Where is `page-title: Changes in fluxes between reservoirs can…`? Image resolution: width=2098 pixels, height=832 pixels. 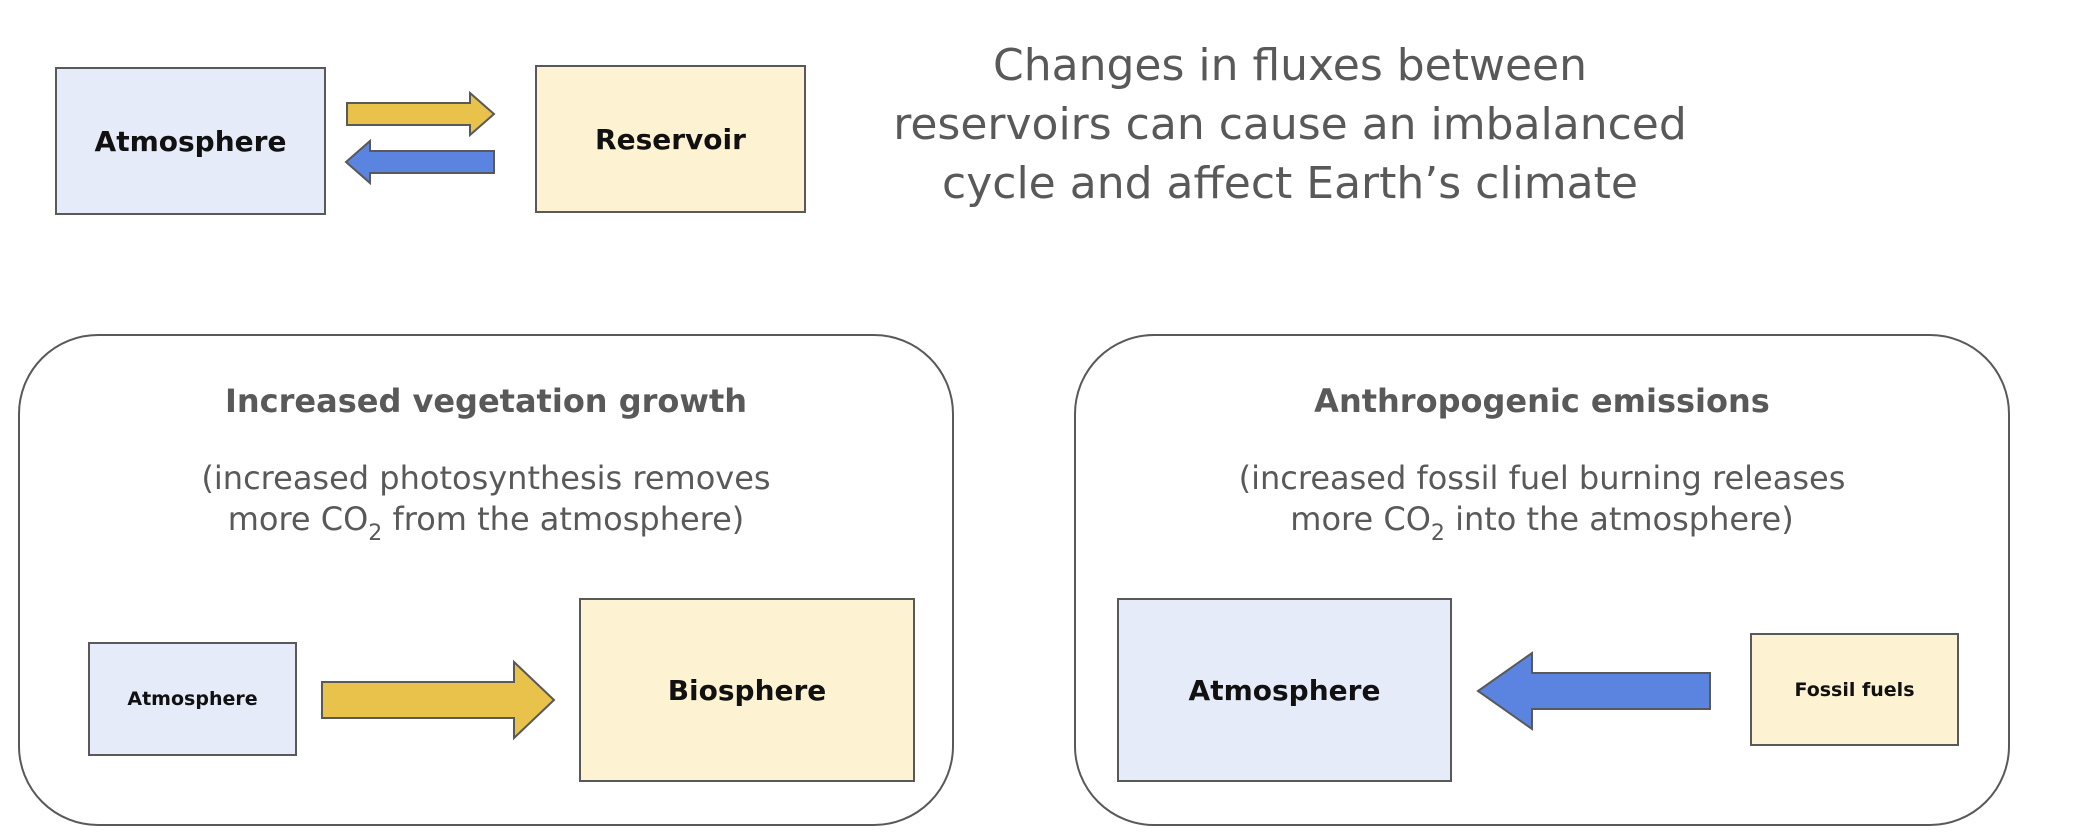
page-title: Changes in fluxes between reservoirs can… is located at coordinates (1290, 124).